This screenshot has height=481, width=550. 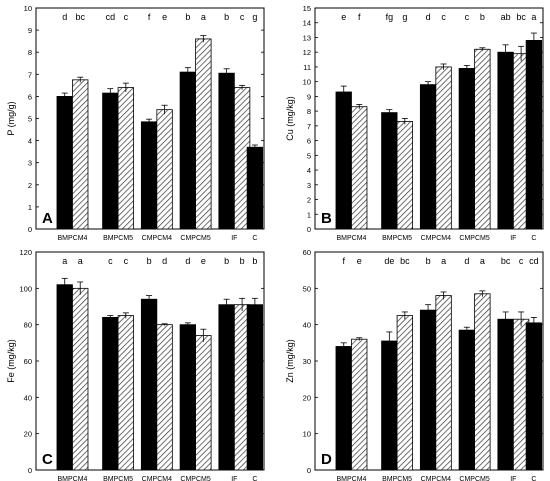 I want to click on category-label: CMPCM4, so click(x=436, y=478).